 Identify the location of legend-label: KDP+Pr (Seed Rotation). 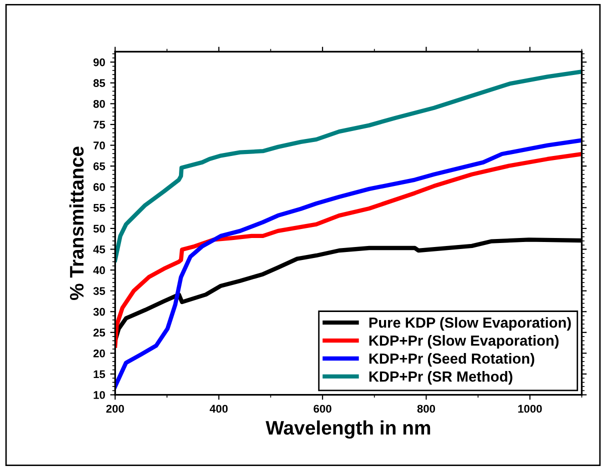
(451, 360).